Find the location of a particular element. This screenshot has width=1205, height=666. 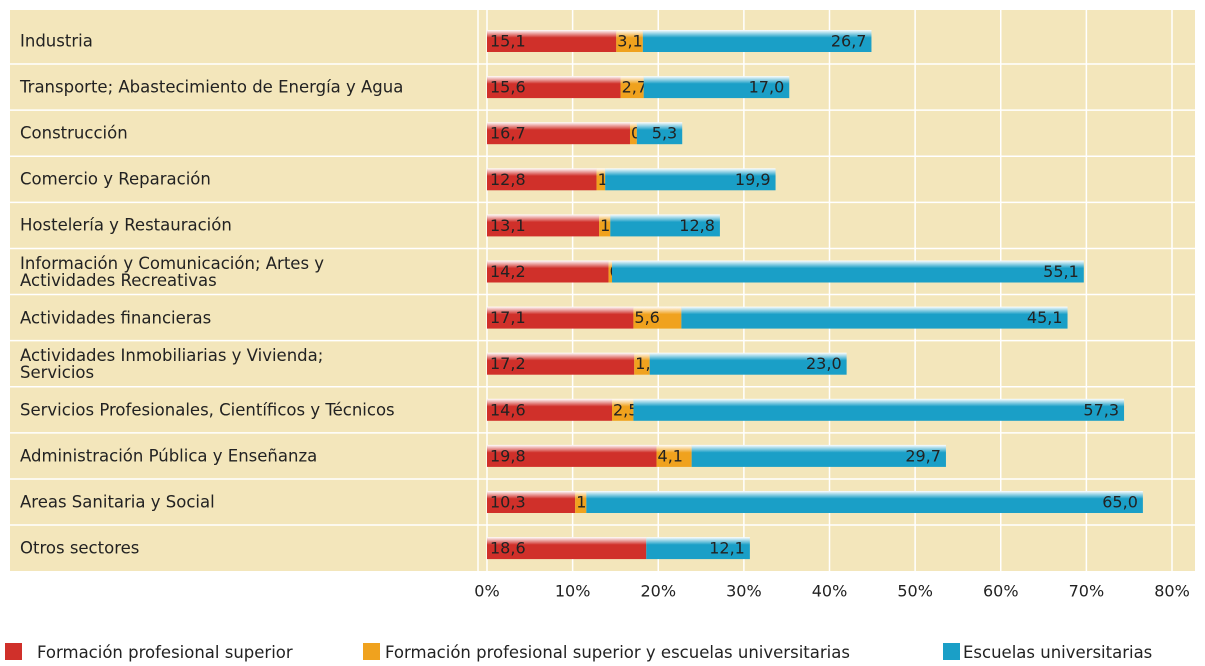

data-label: 2,7 is located at coordinates (634, 87).